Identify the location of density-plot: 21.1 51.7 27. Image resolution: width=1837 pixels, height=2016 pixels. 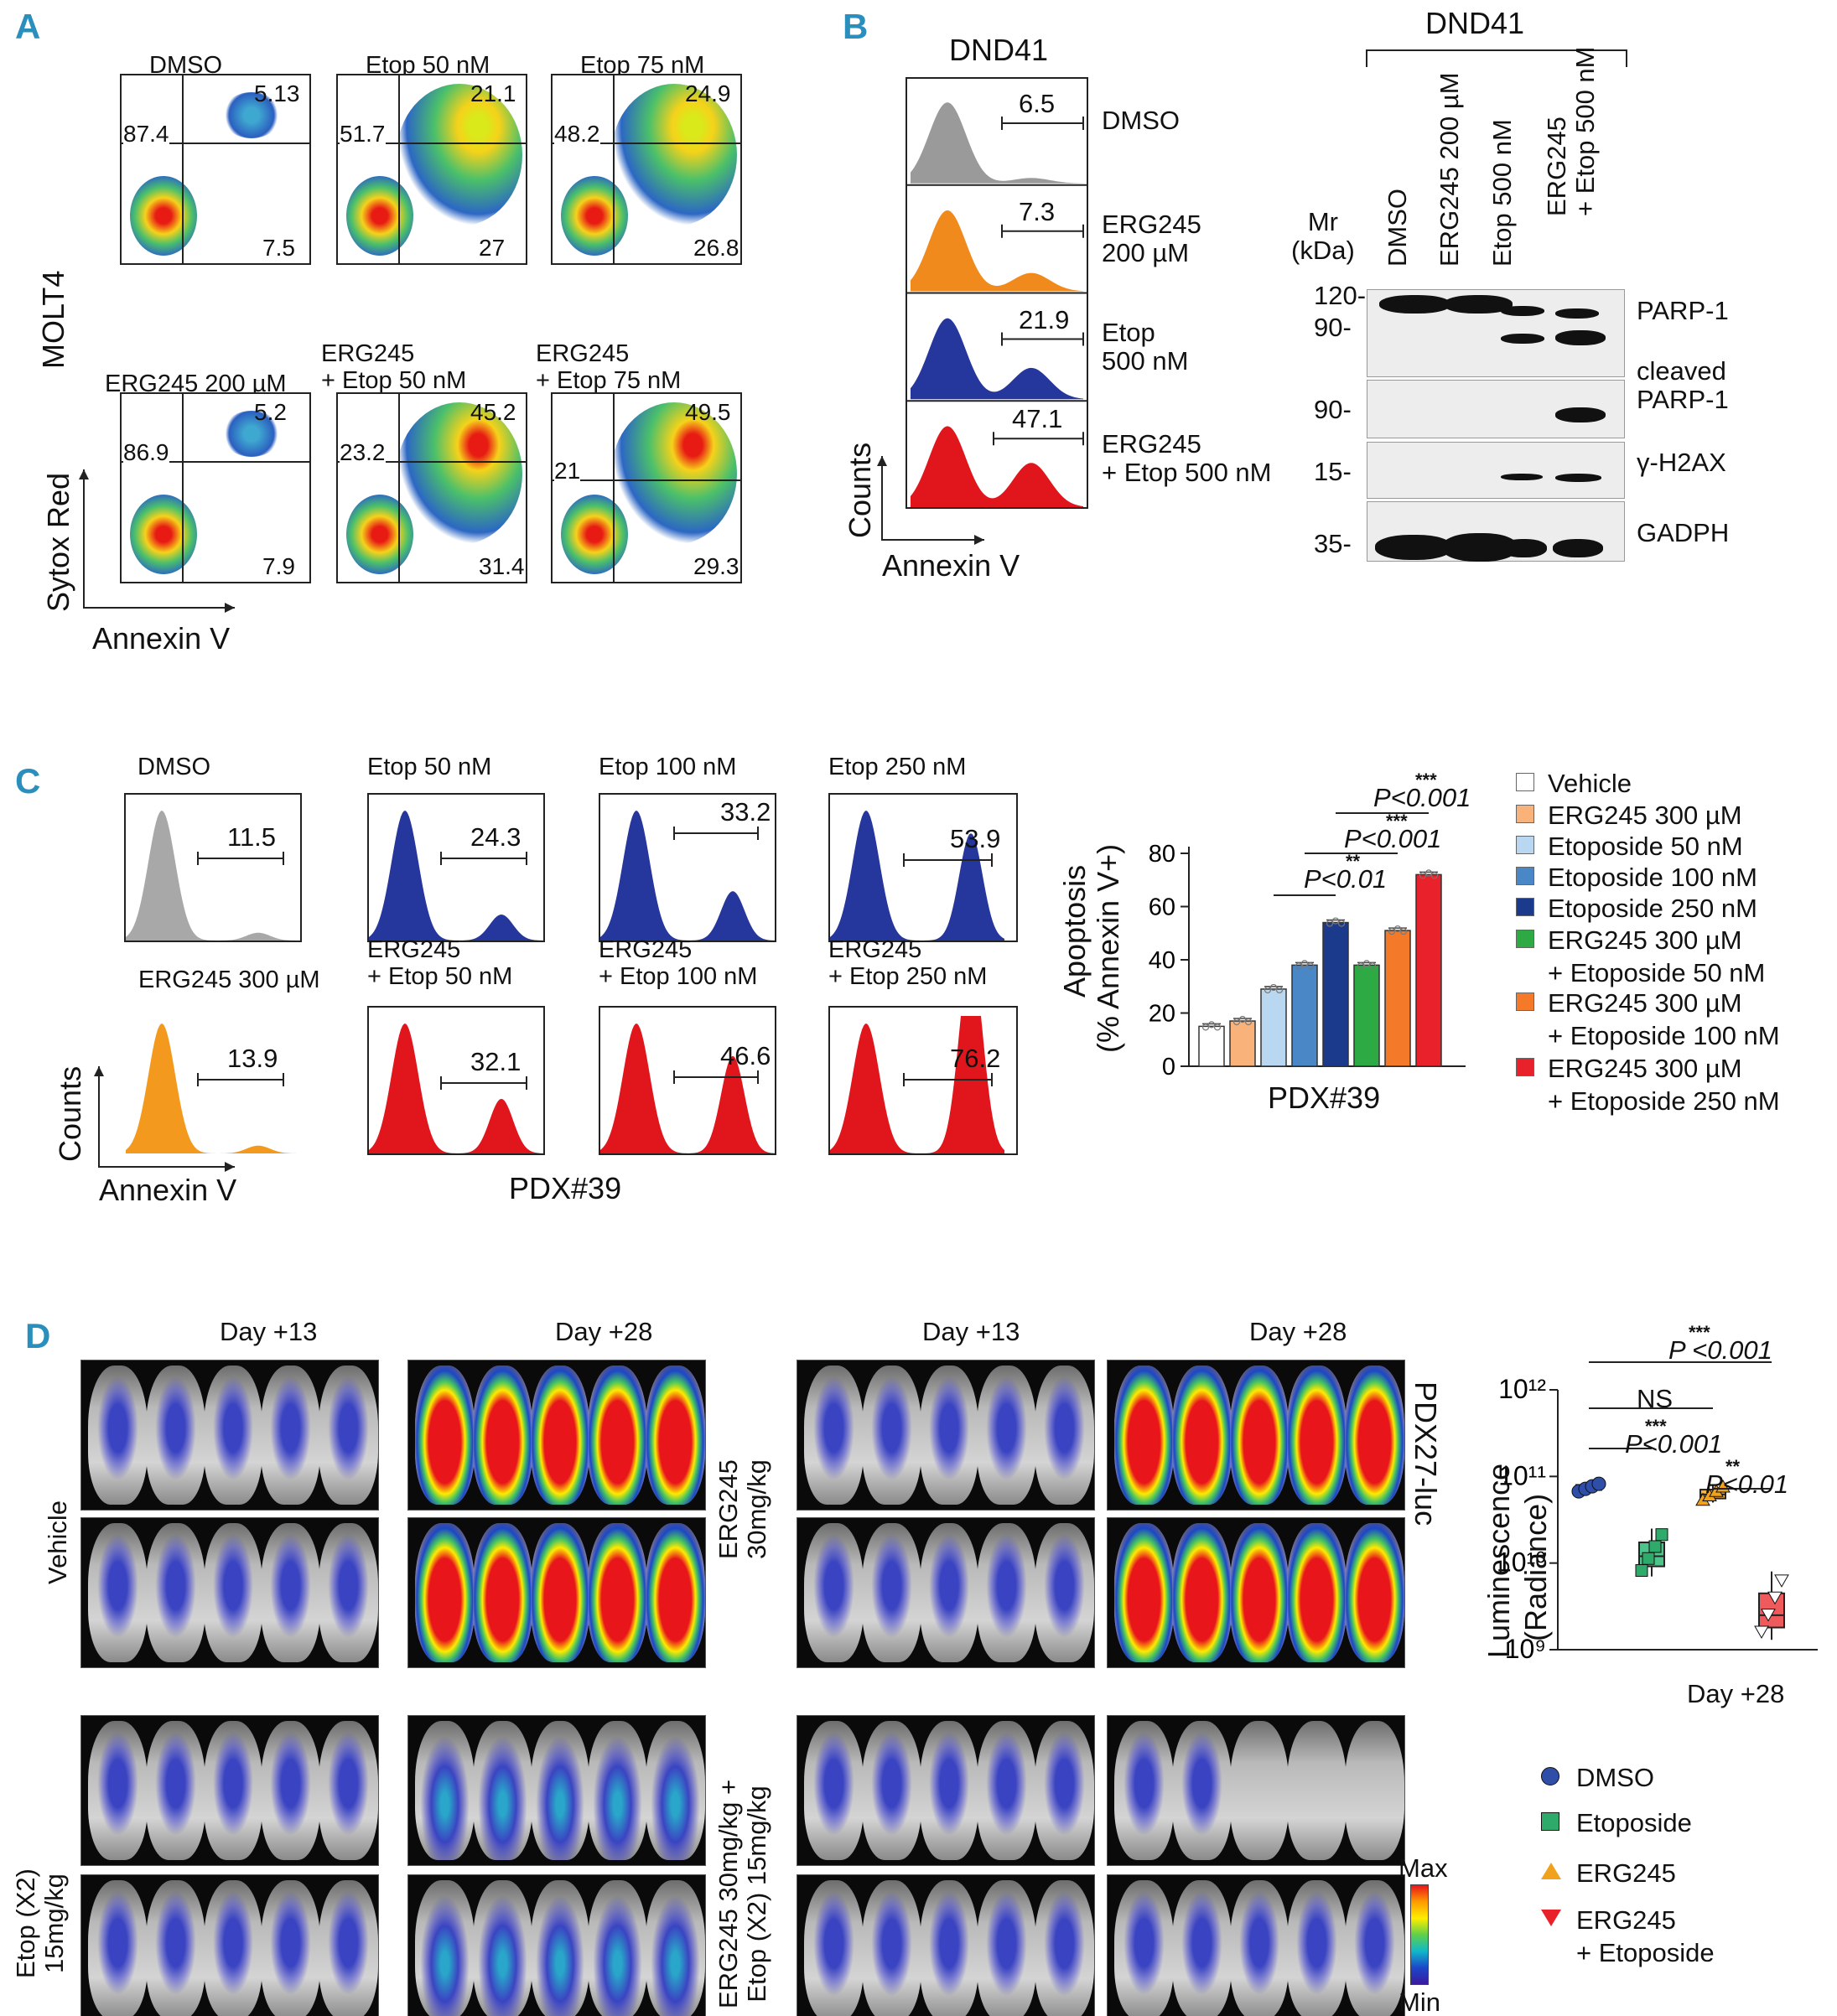
(431, 170).